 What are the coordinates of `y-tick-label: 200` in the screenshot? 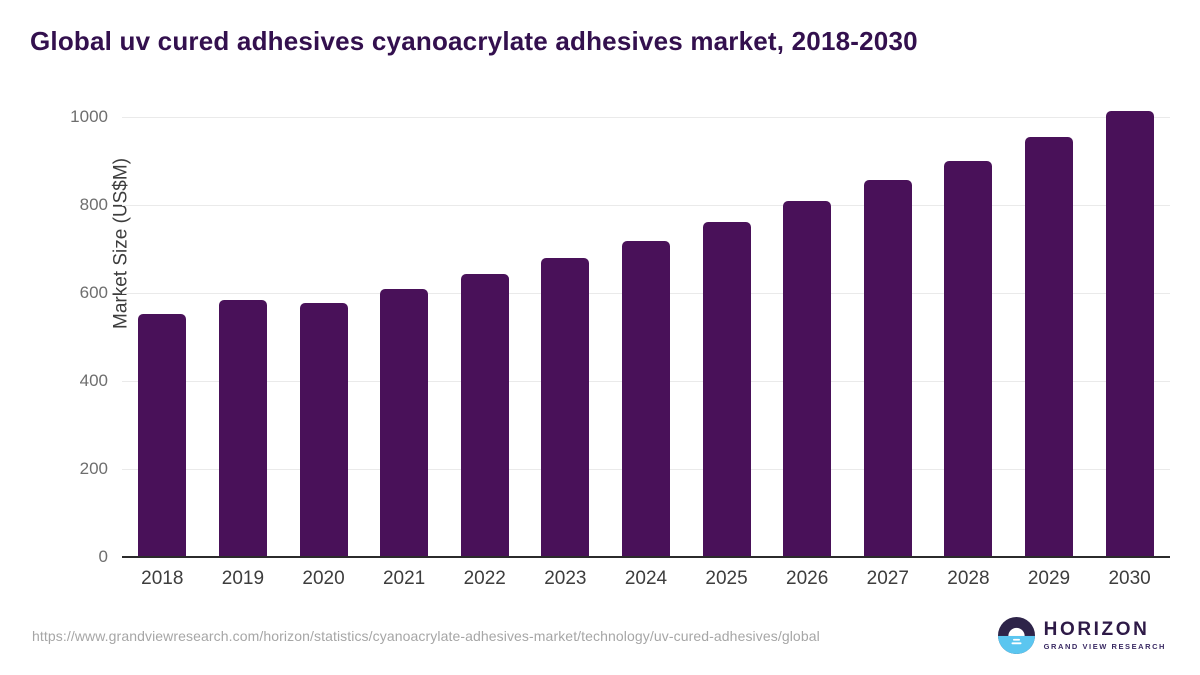 It's located at (93, 468).